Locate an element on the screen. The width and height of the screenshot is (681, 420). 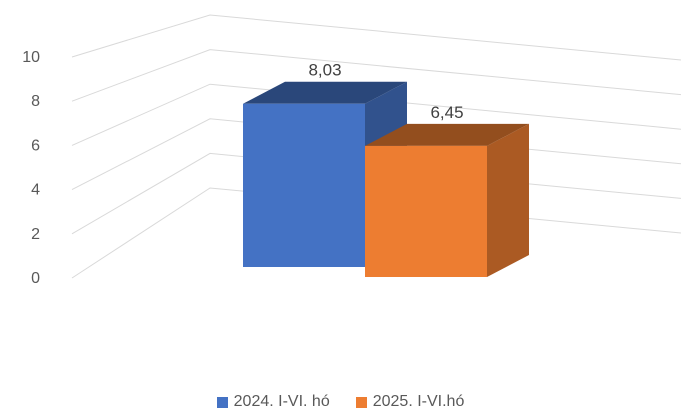
data-label-0: 8,03 is located at coordinates (324, 70).